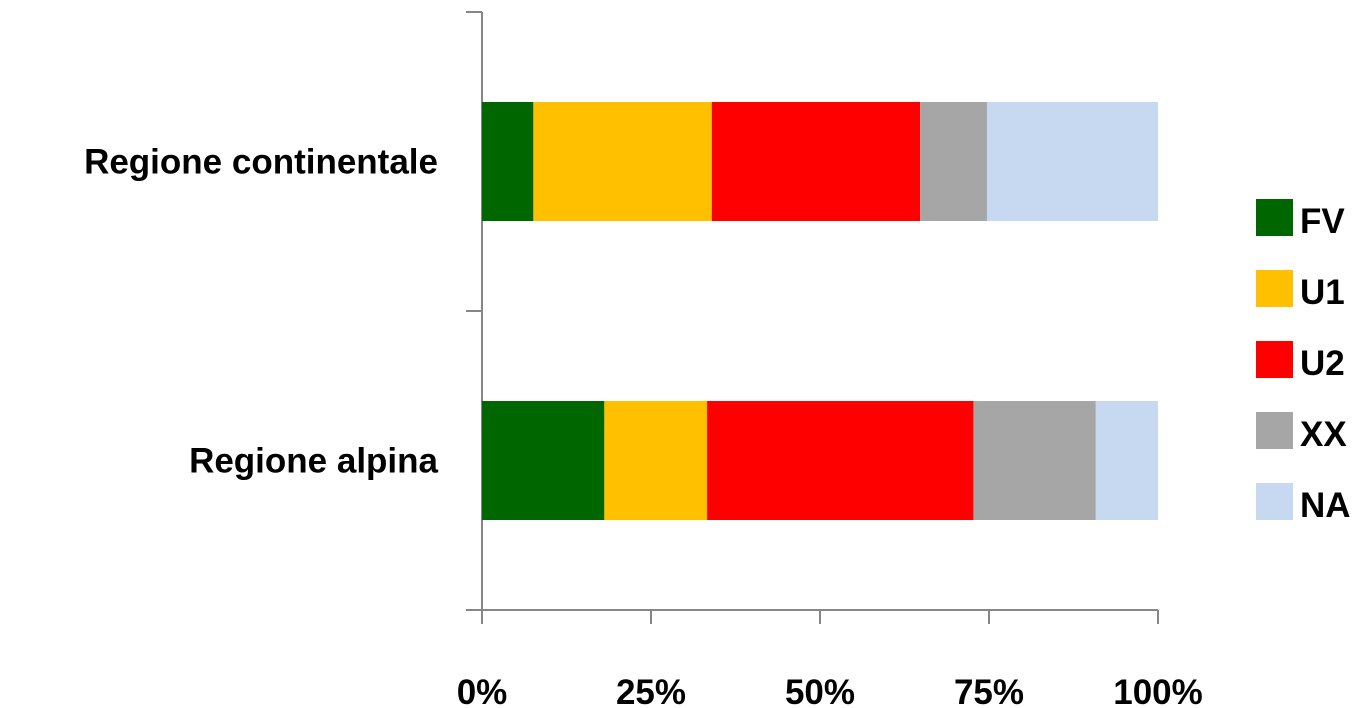 Image resolution: width=1366 pixels, height=708 pixels. Describe the element at coordinates (1325, 505) in the screenshot. I see `legend-label: NA` at that location.